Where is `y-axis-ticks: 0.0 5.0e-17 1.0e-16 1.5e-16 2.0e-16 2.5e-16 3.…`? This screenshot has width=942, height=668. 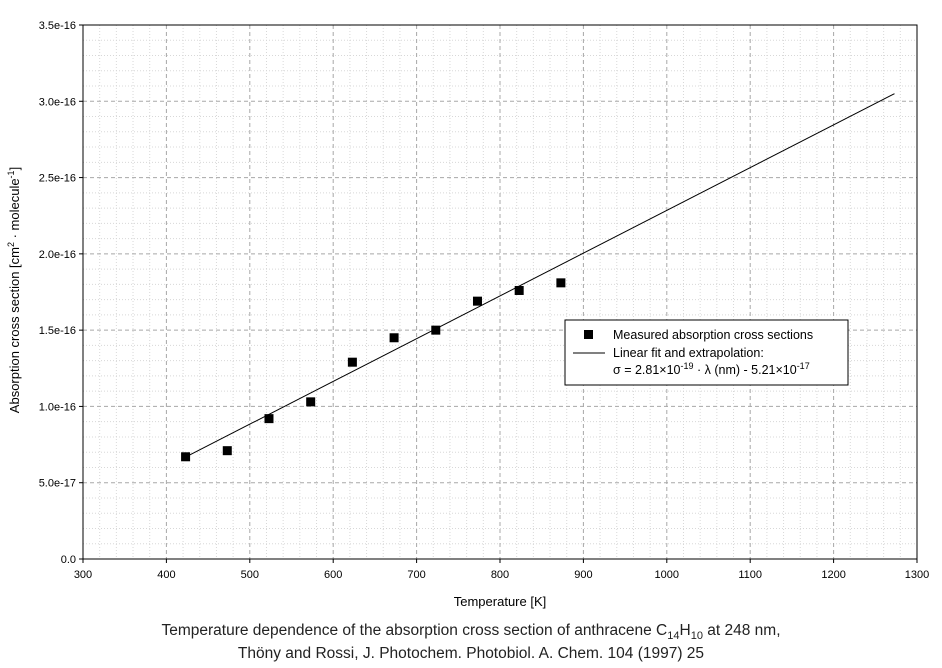
y-axis-ticks: 0.0 5.0e-17 1.0e-16 1.5e-16 2.0e-16 2.5e-16 3.… is located at coordinates (61, 293).